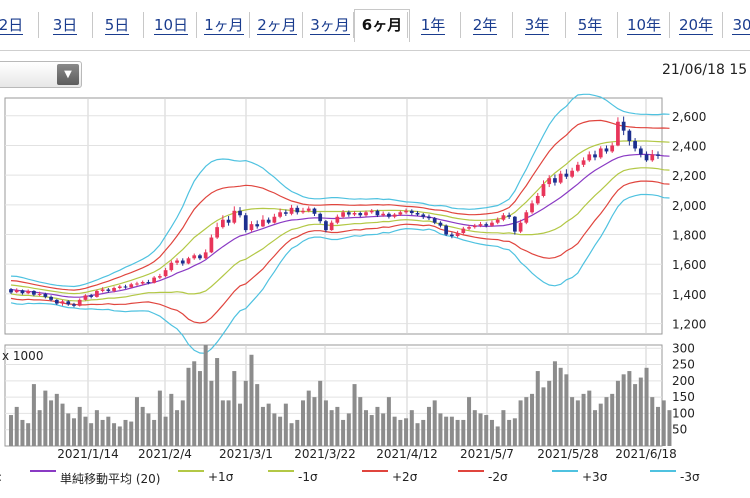 Image resolution: width=750 pixels, height=498 pixels. What do you see at coordinates (165, 454) in the screenshot?
I see `x-tick-label: 2021/2/4` at bounding box center [165, 454].